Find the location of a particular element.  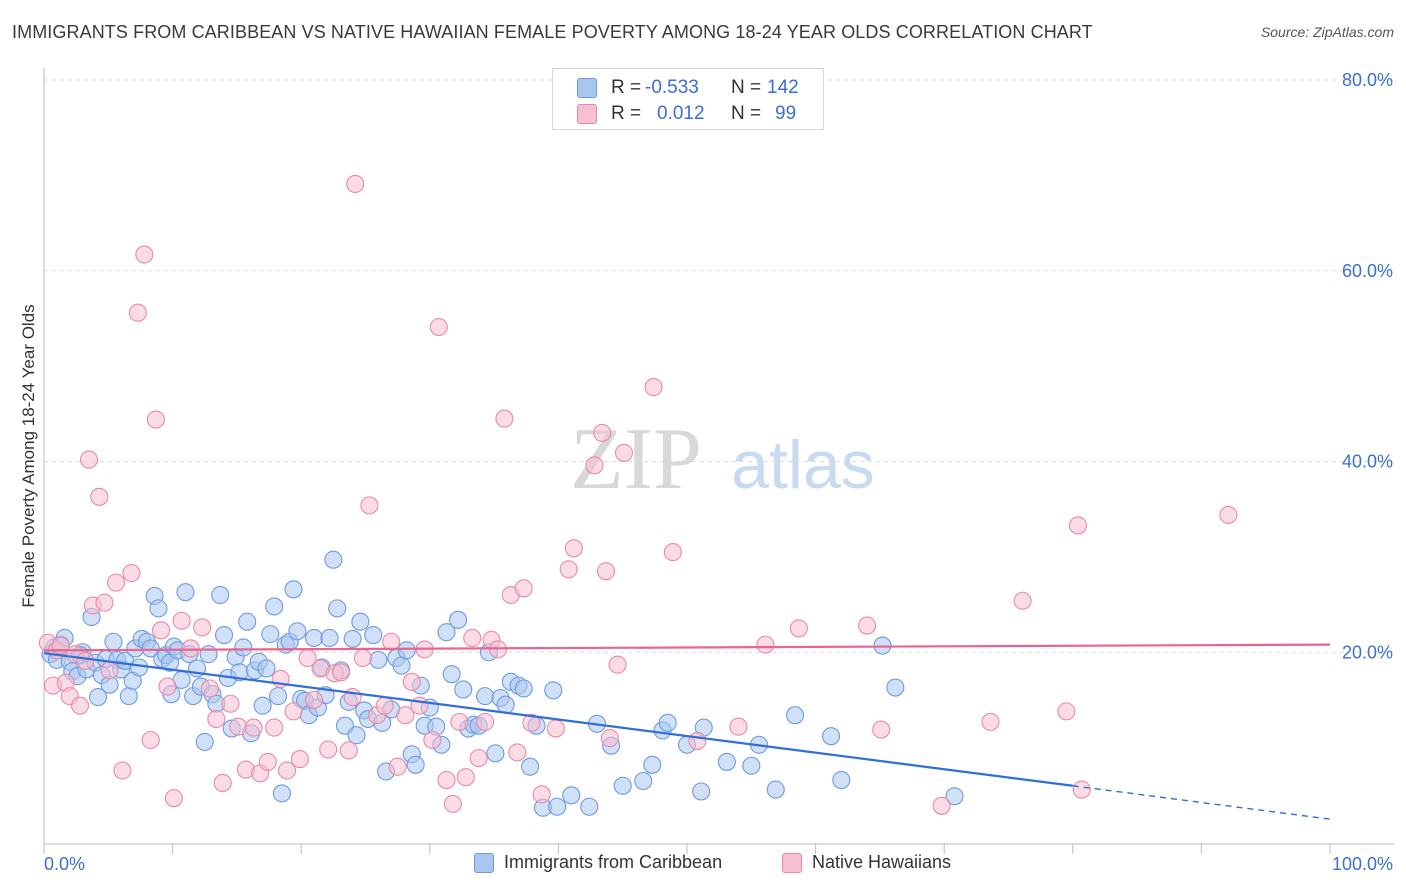

watermark-atlas: atlas is located at coordinates (803, 465).